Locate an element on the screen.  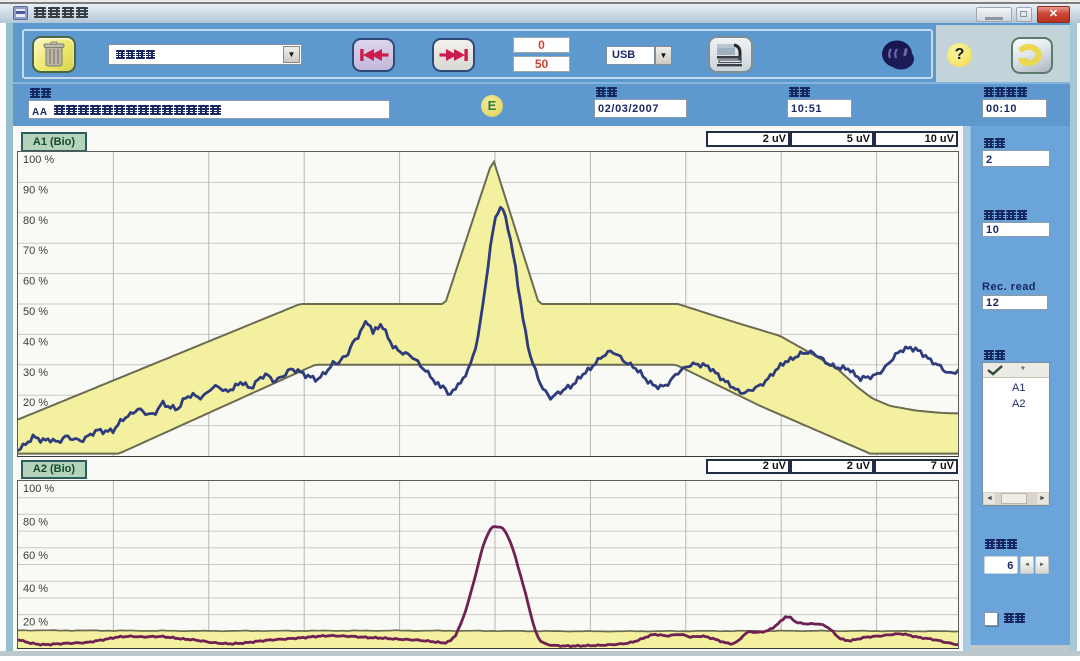
svg-text: 90 % is located at coordinates (35, 190).